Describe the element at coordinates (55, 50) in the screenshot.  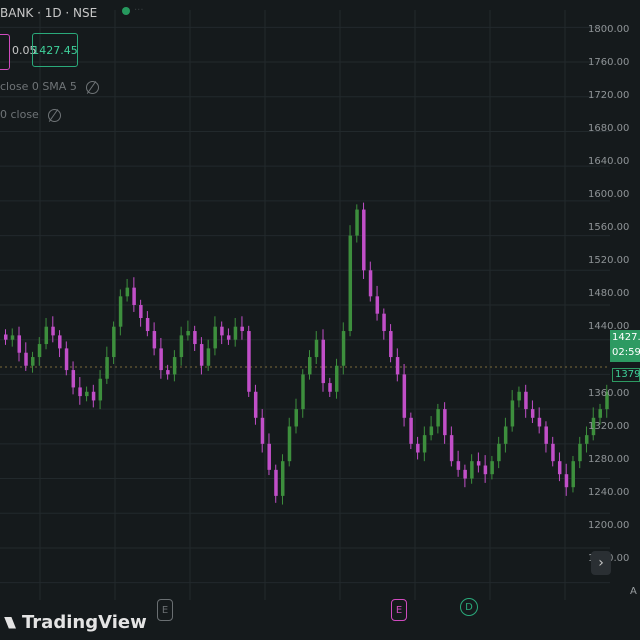
I see `buy-button: 1427.45` at that location.